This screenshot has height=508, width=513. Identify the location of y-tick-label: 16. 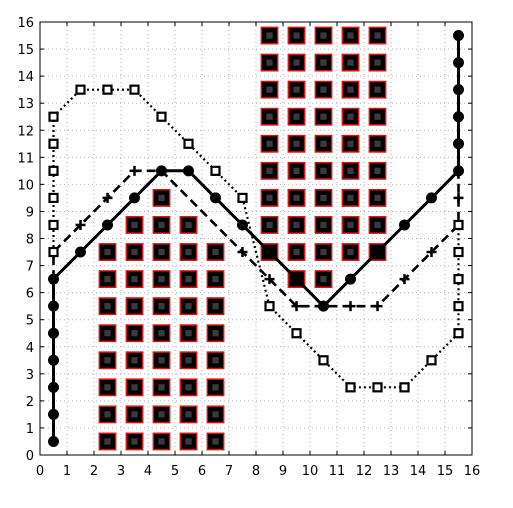
(25, 23).